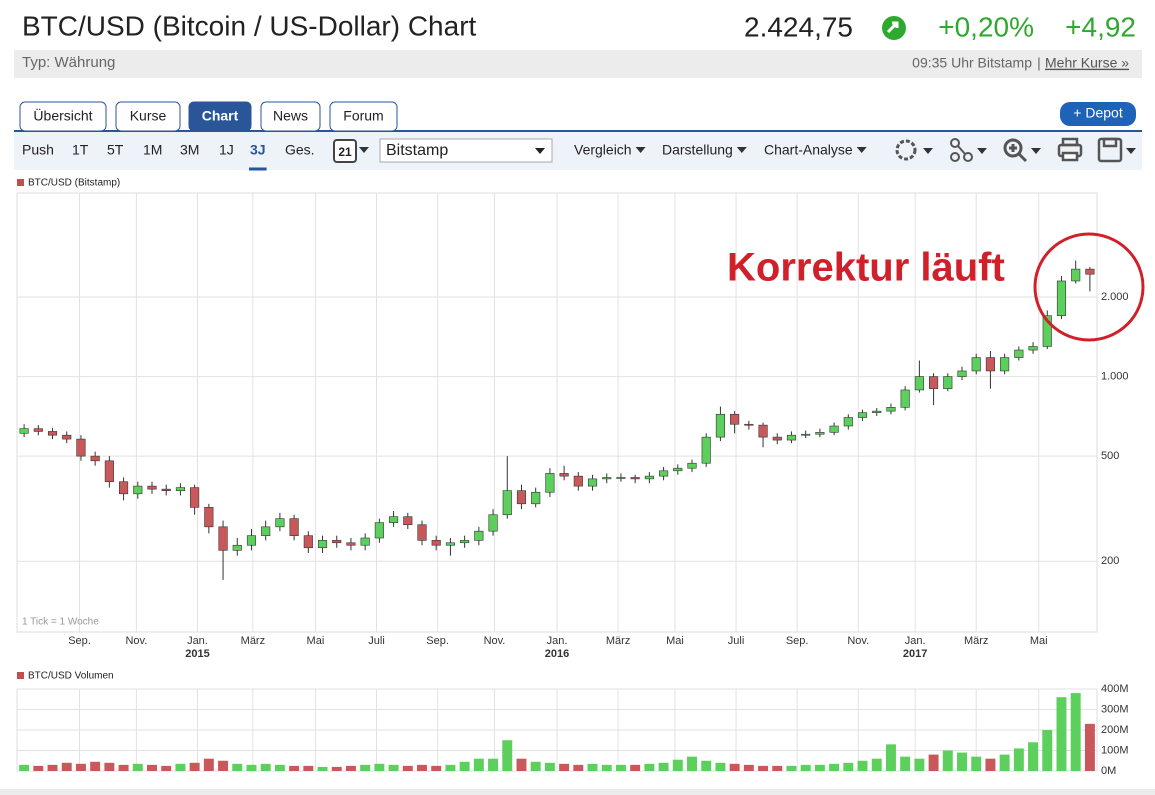 The height and width of the screenshot is (795, 1155). I want to click on toolbar-menu: Chart-Analyse, so click(808, 150).